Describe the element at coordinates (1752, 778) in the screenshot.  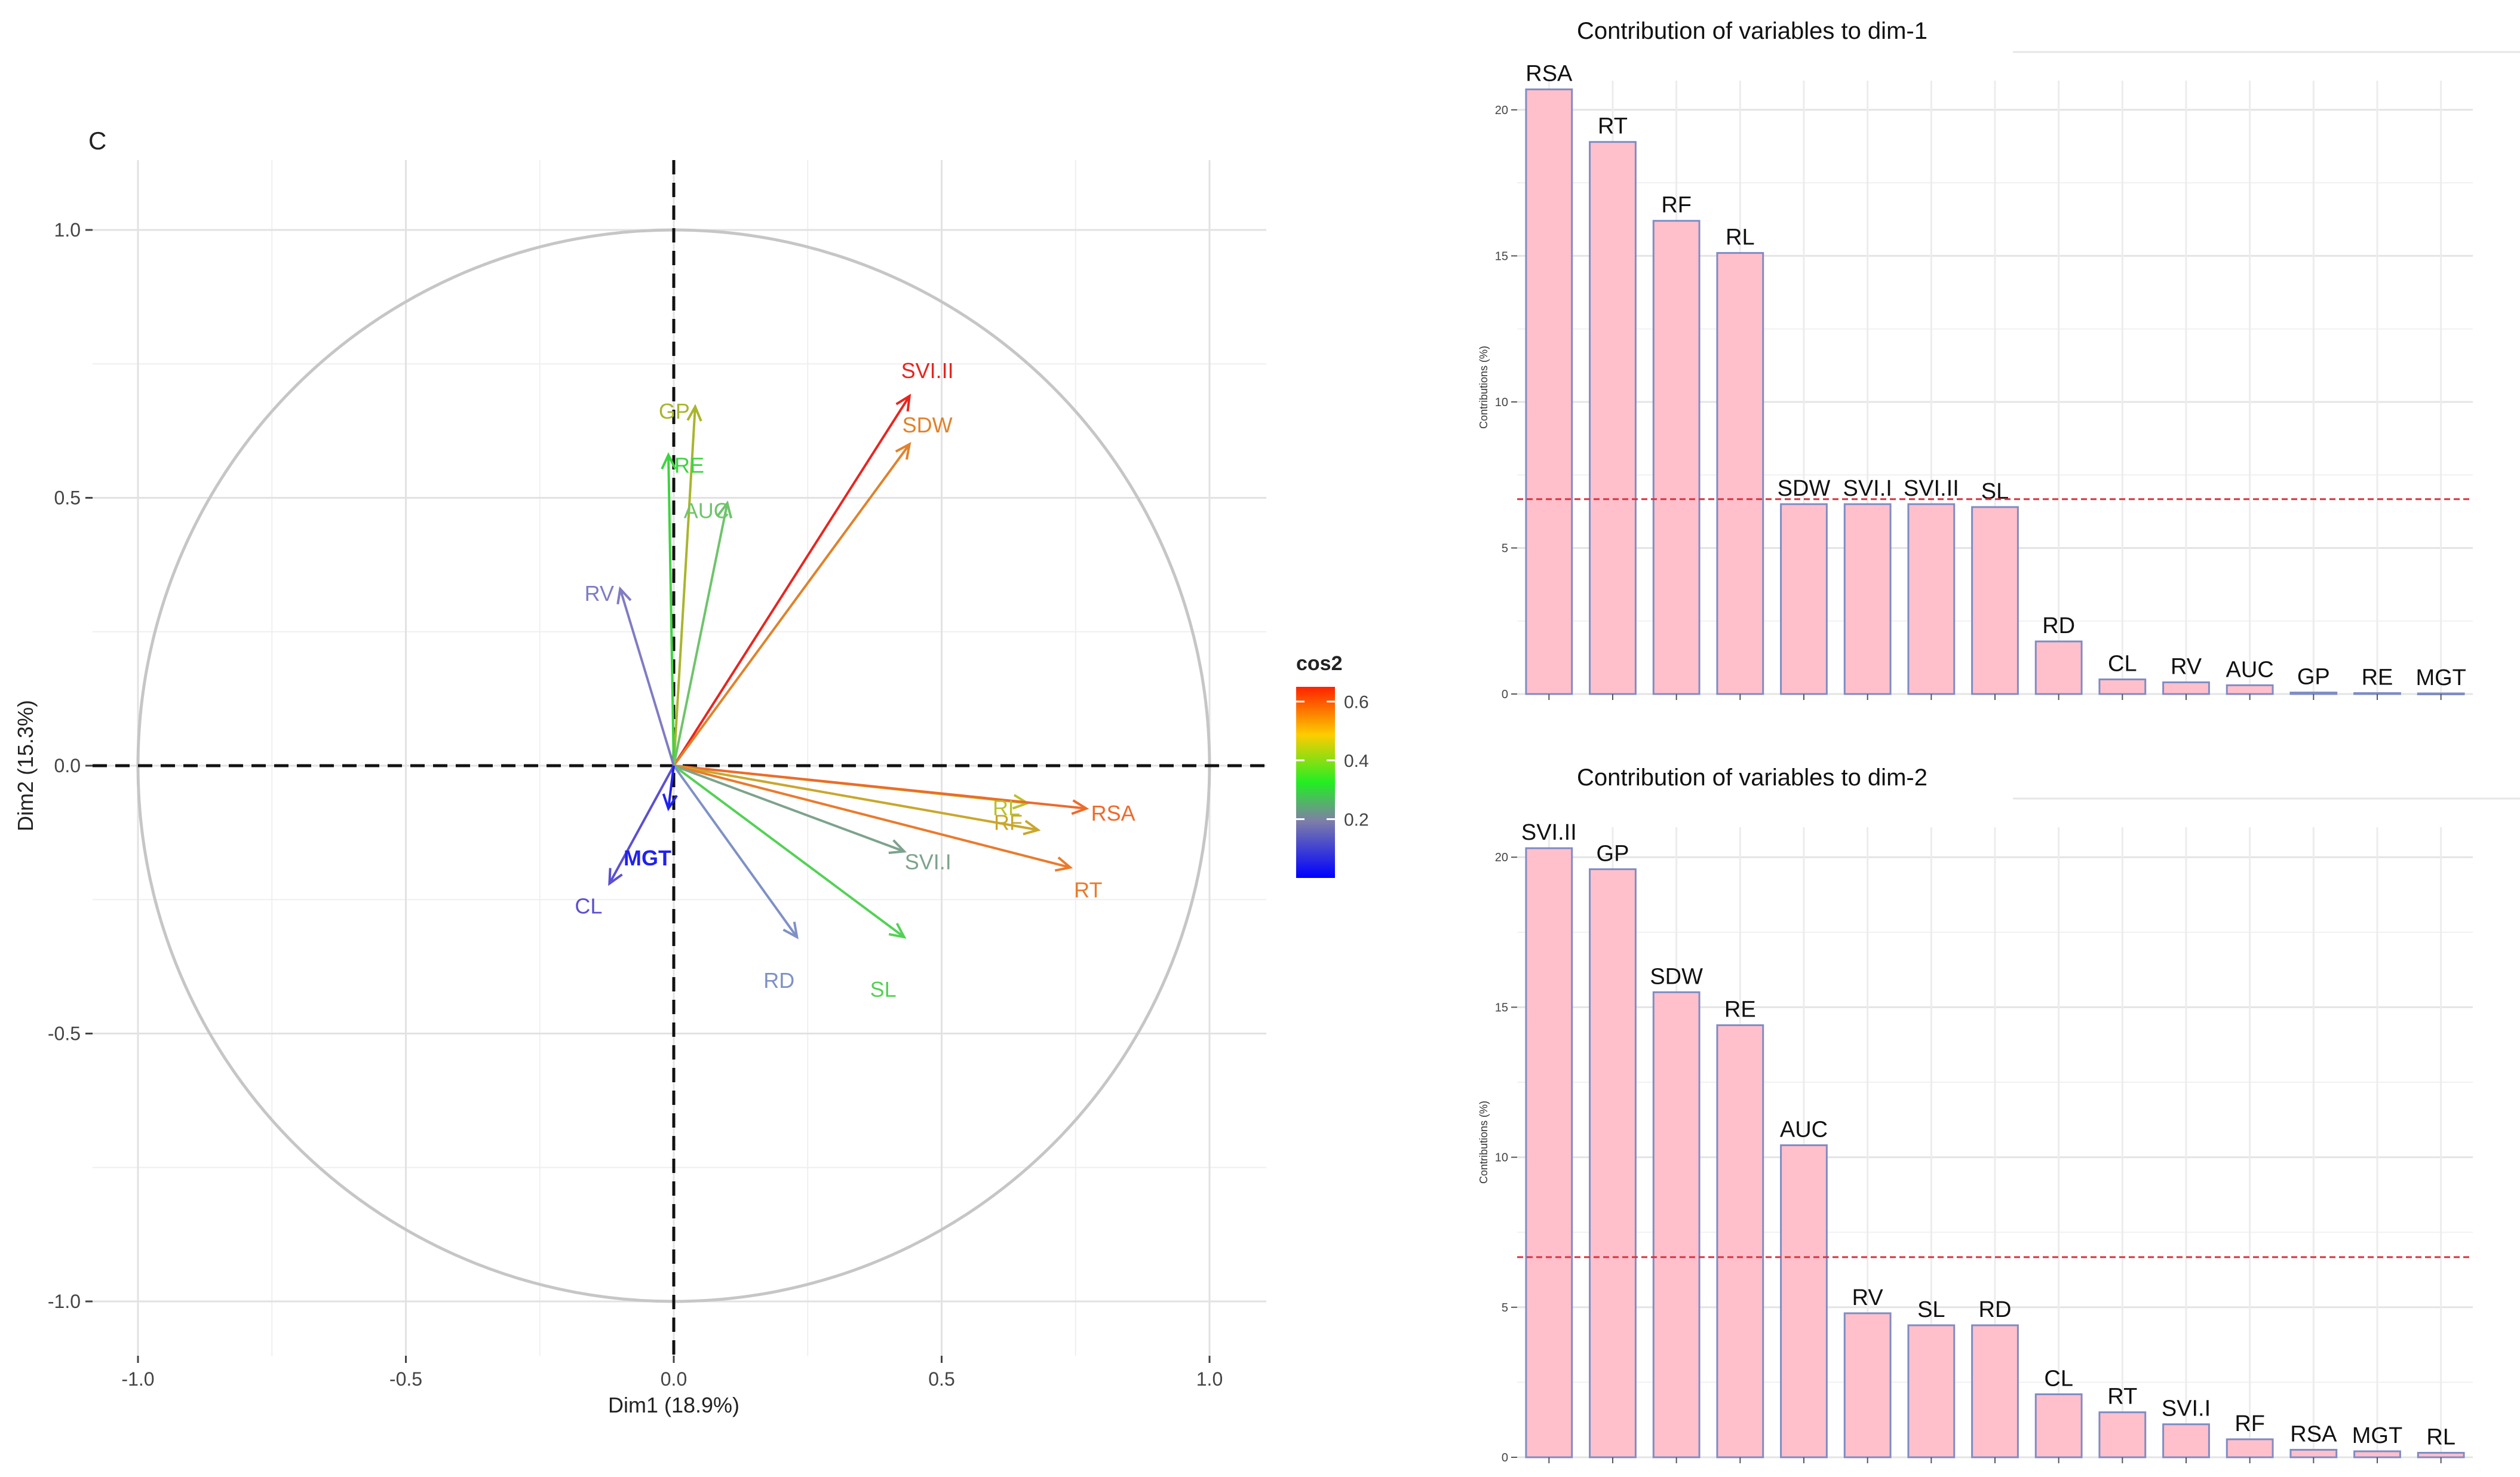
I see `chart-title: Contribution of variables to dim-2` at that location.